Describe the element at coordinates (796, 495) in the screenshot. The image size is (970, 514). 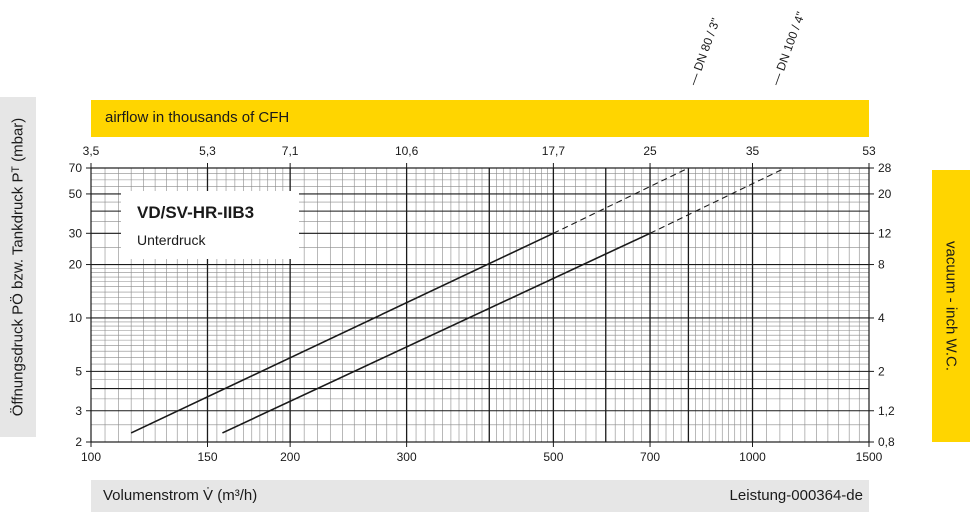
I see `document-id: Leistung-000364-de` at that location.